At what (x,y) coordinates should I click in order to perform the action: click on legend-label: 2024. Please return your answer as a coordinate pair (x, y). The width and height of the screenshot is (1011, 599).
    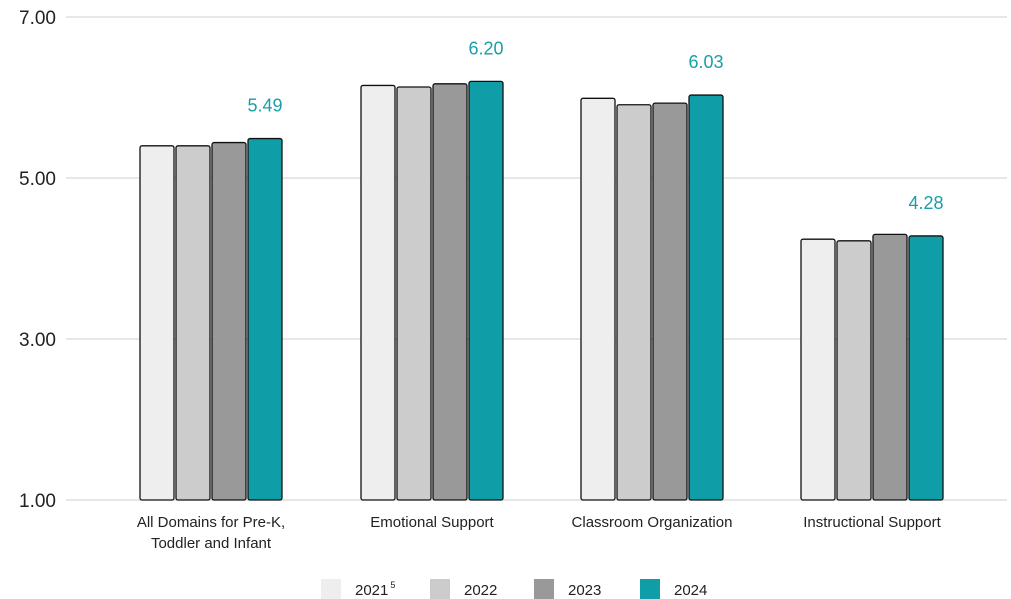
    Looking at the image, I should click on (690, 590).